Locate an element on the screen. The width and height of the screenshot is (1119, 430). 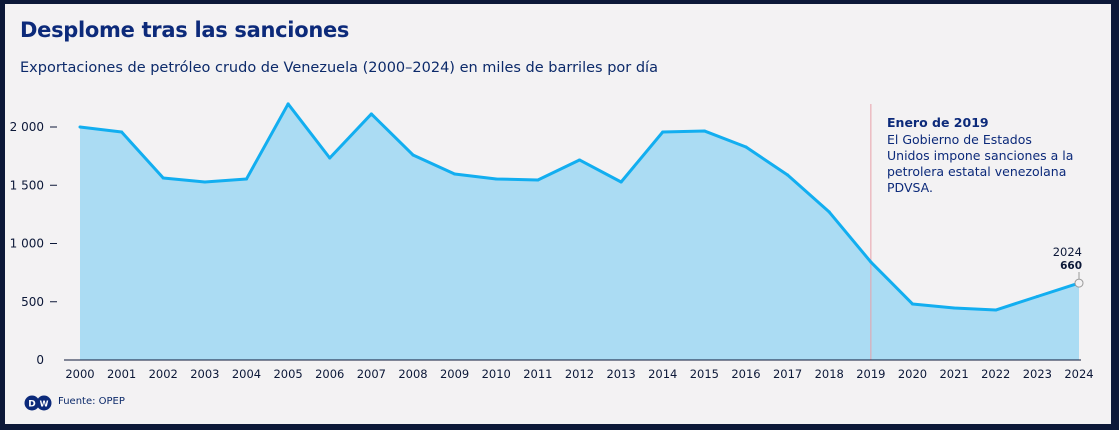
annotation-text: petrolera estatal venezolana is located at coordinates (976, 171).